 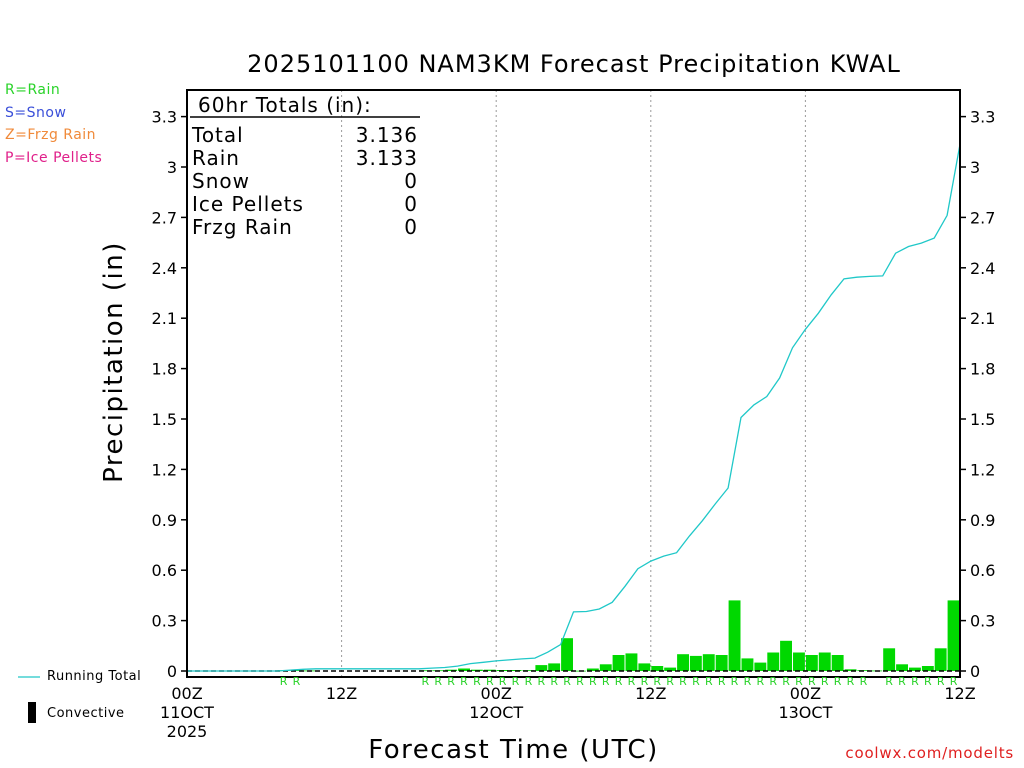 What do you see at coordinates (773, 661) in the screenshot?
I see `precip-bar-h46` at bounding box center [773, 661].